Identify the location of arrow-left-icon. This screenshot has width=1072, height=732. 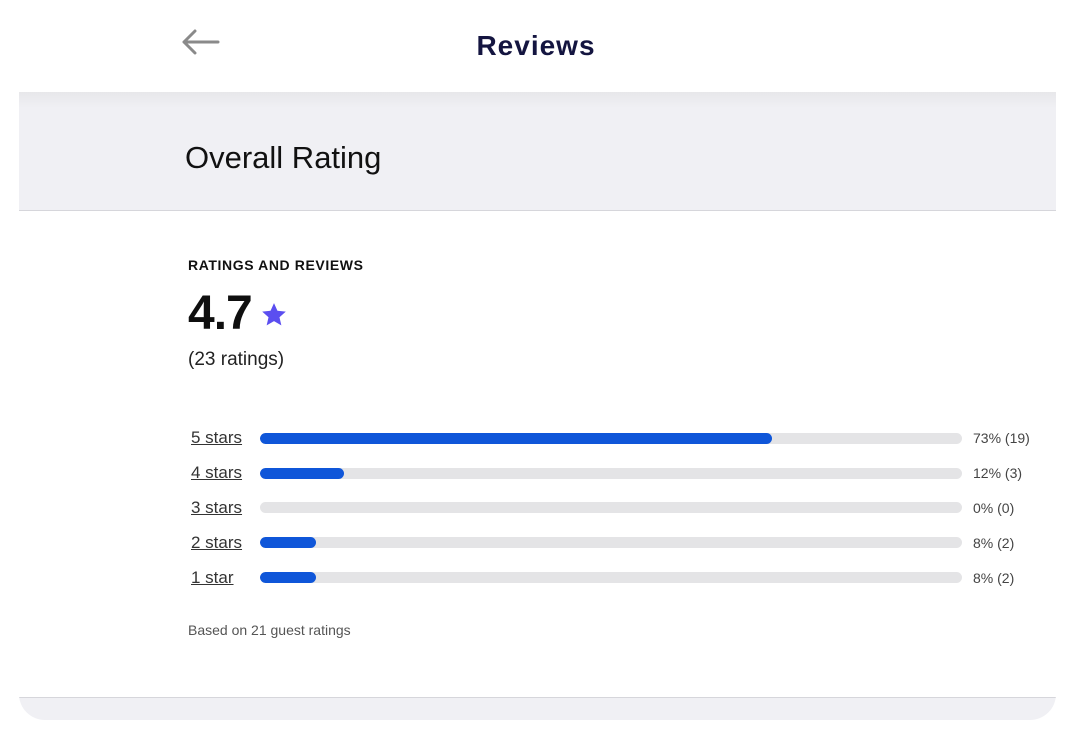
(200, 44).